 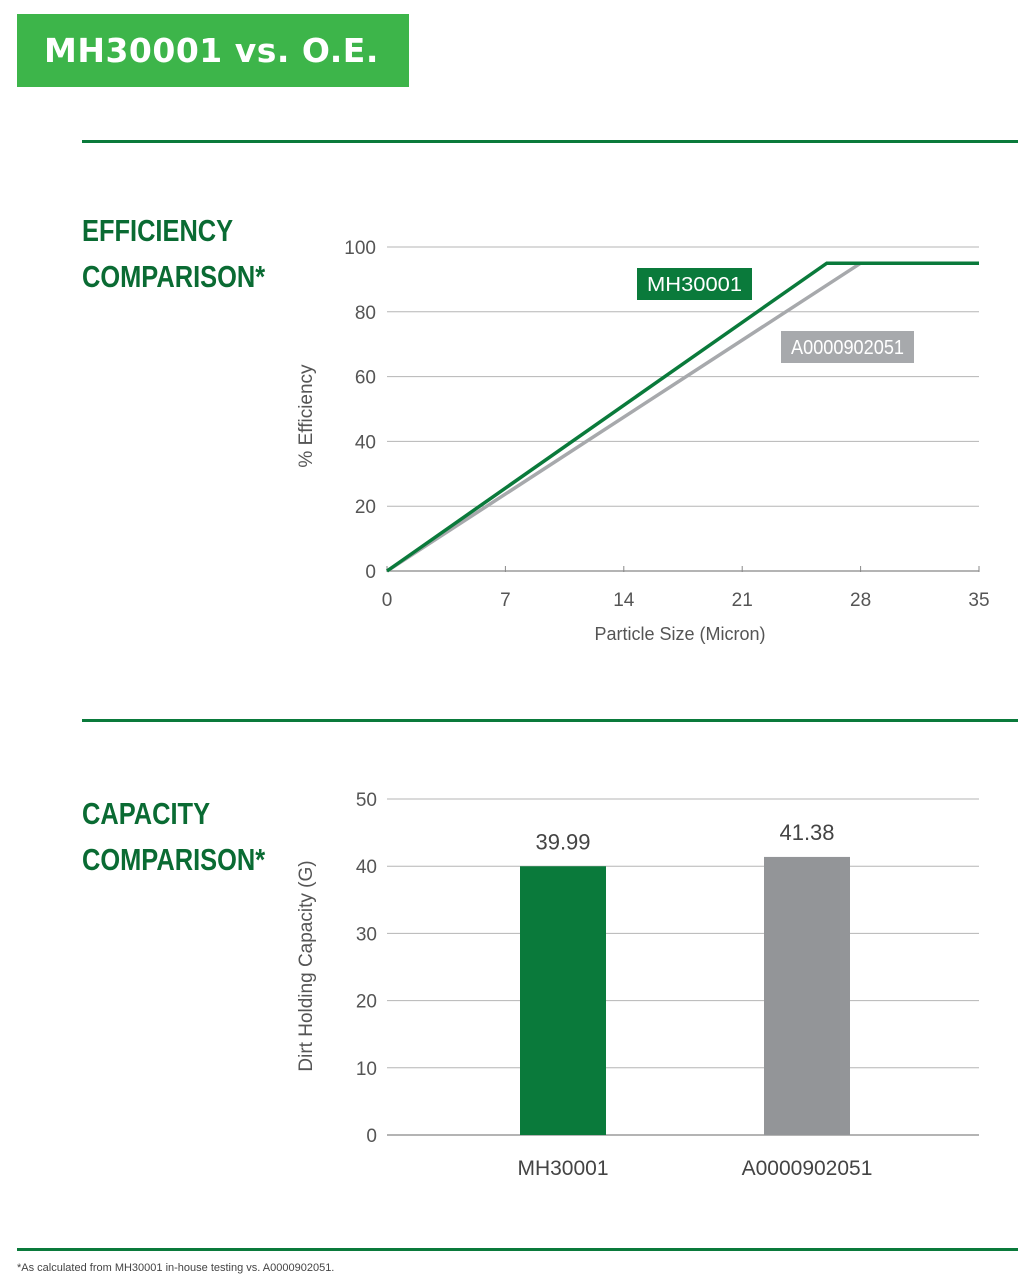 I want to click on efficiency-x-tick-label: 0, so click(x=387, y=600).